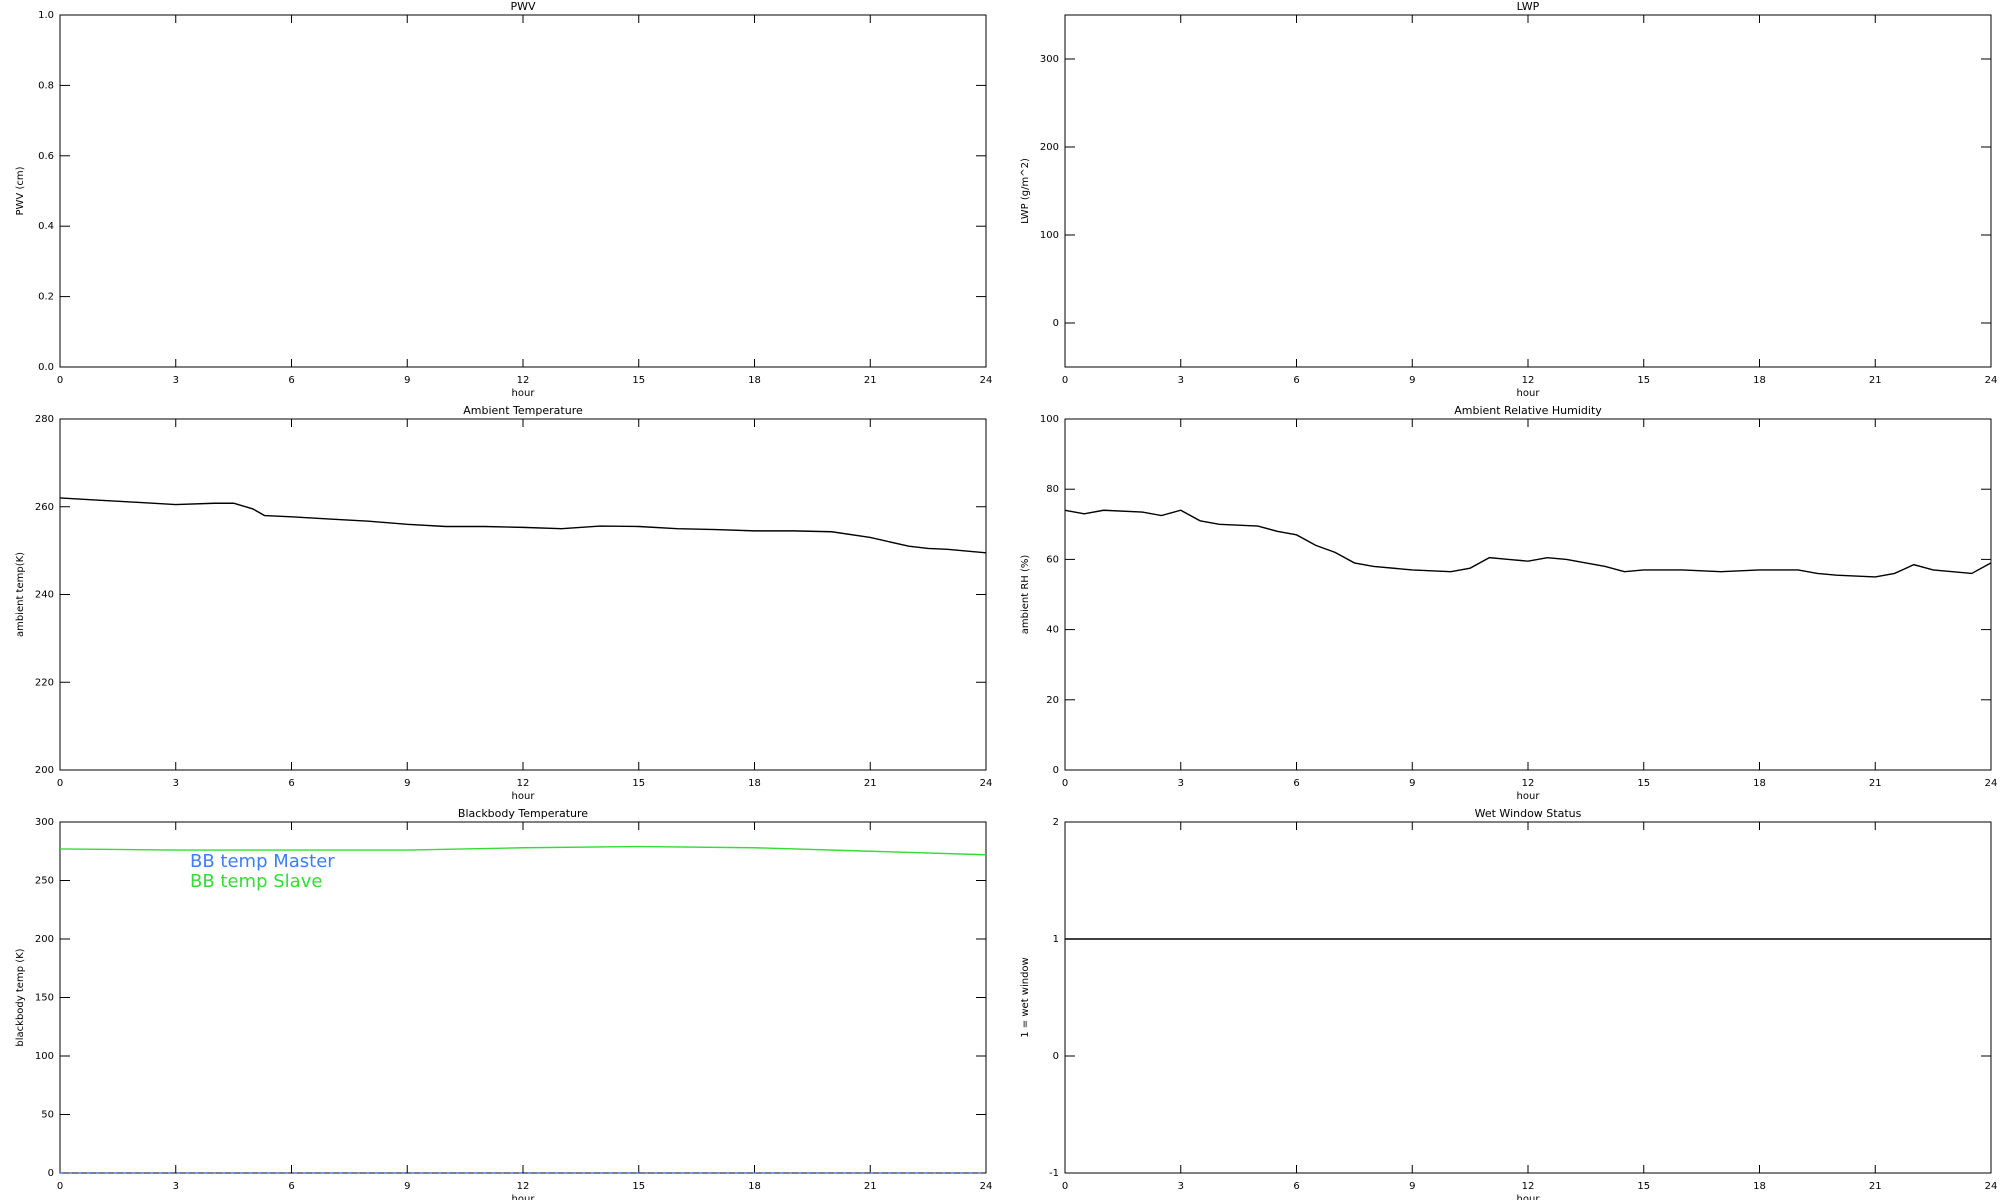  What do you see at coordinates (20, 997) in the screenshot?
I see `y-axis-label: blackbody temp (K)` at bounding box center [20, 997].